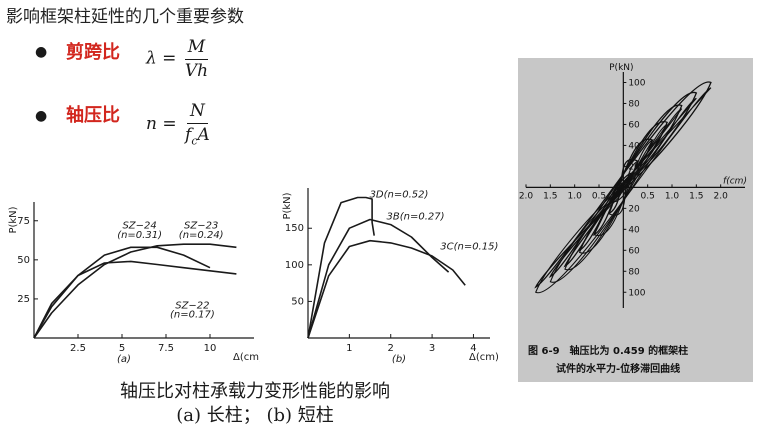  What do you see at coordinates (608, 350) in the screenshot?
I see `chart-title: 图 6-9 轴压比为 0.459 的框架柱` at bounding box center [608, 350].